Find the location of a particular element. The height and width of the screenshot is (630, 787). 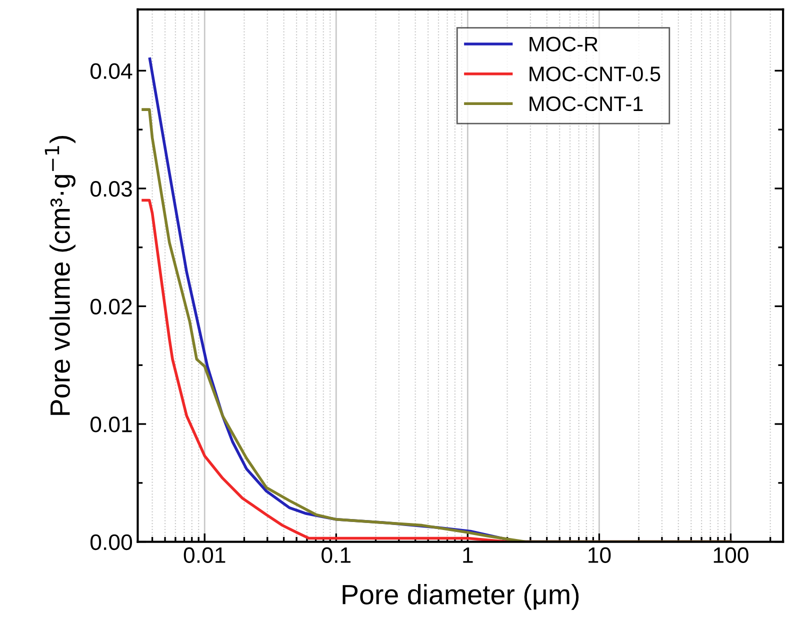

legend-label: MOC-CNT-0.5 is located at coordinates (595, 74).